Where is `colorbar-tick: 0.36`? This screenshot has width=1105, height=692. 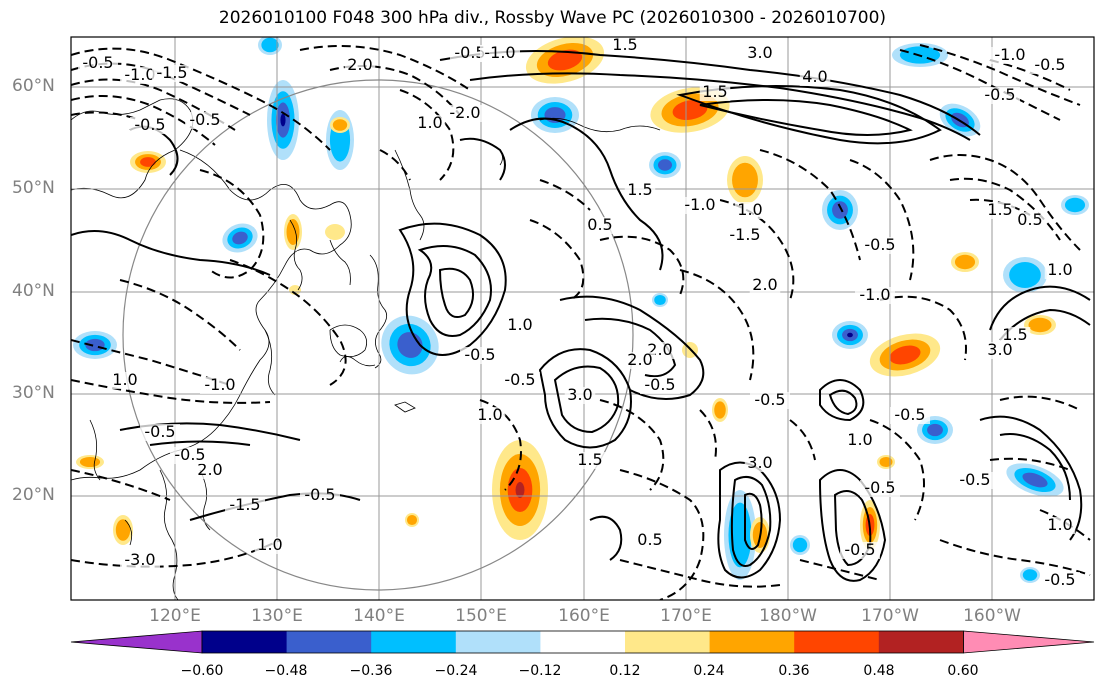
colorbar-tick: 0.36 is located at coordinates (794, 671).